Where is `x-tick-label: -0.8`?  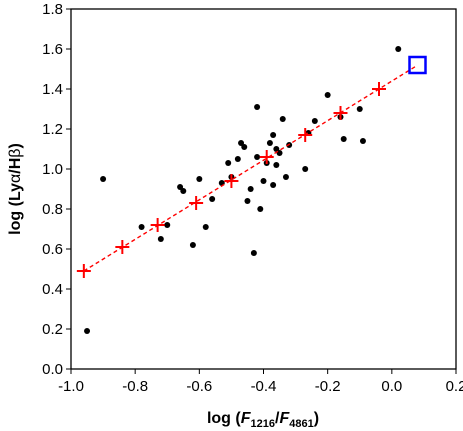 x-tick-label: -0.8 is located at coordinates (135, 386).